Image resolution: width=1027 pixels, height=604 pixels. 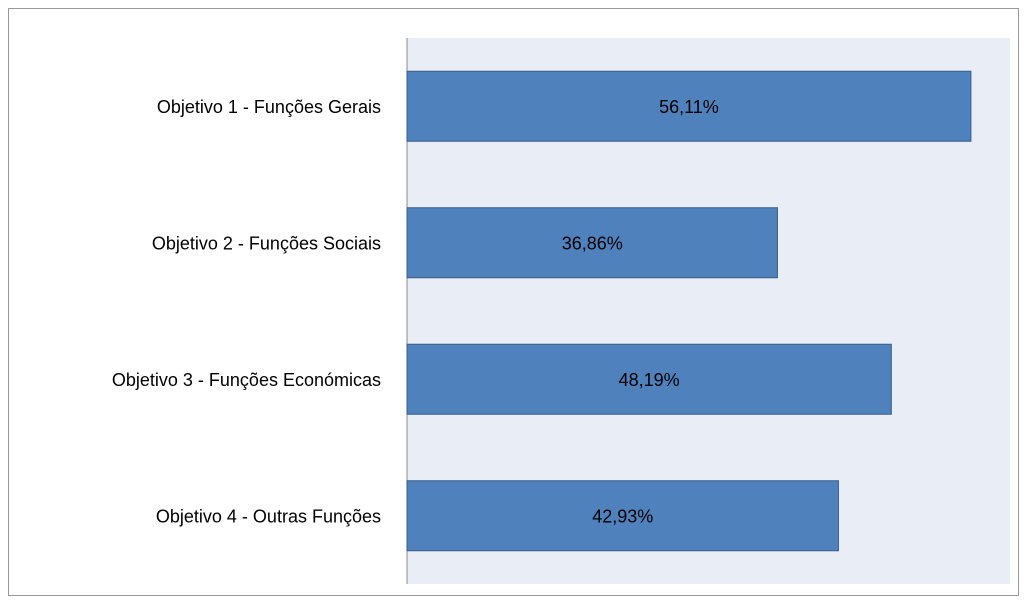 I want to click on data-label: 36,86%, so click(x=592, y=244).